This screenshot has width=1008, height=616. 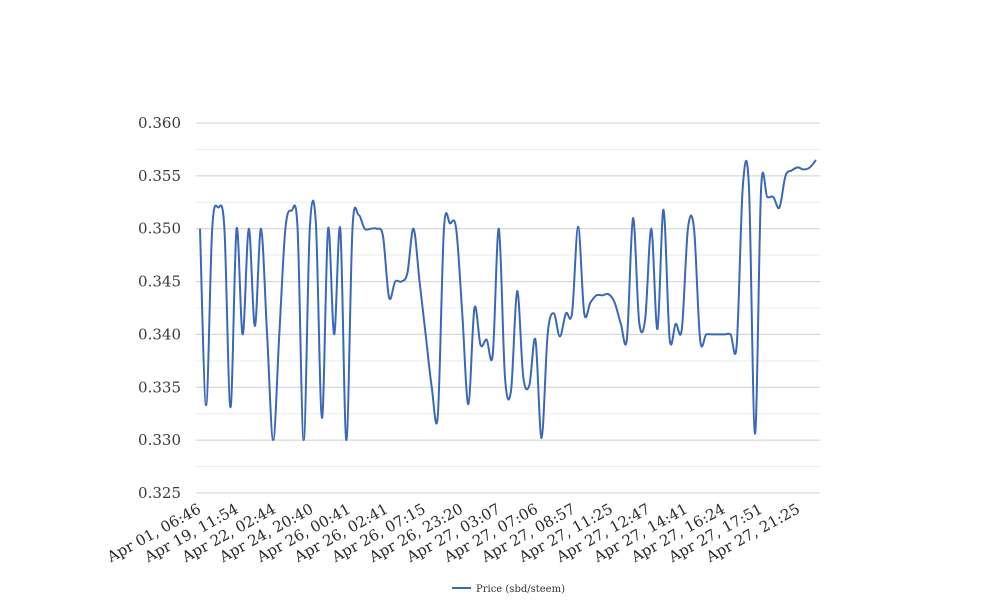 I want to click on legend: Price (sbd/steem), so click(x=508, y=589).